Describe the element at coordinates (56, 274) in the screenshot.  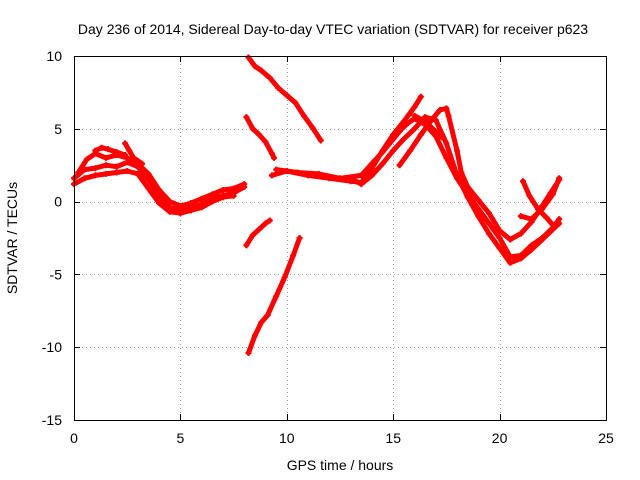
I see `y-tick-label: -5` at that location.